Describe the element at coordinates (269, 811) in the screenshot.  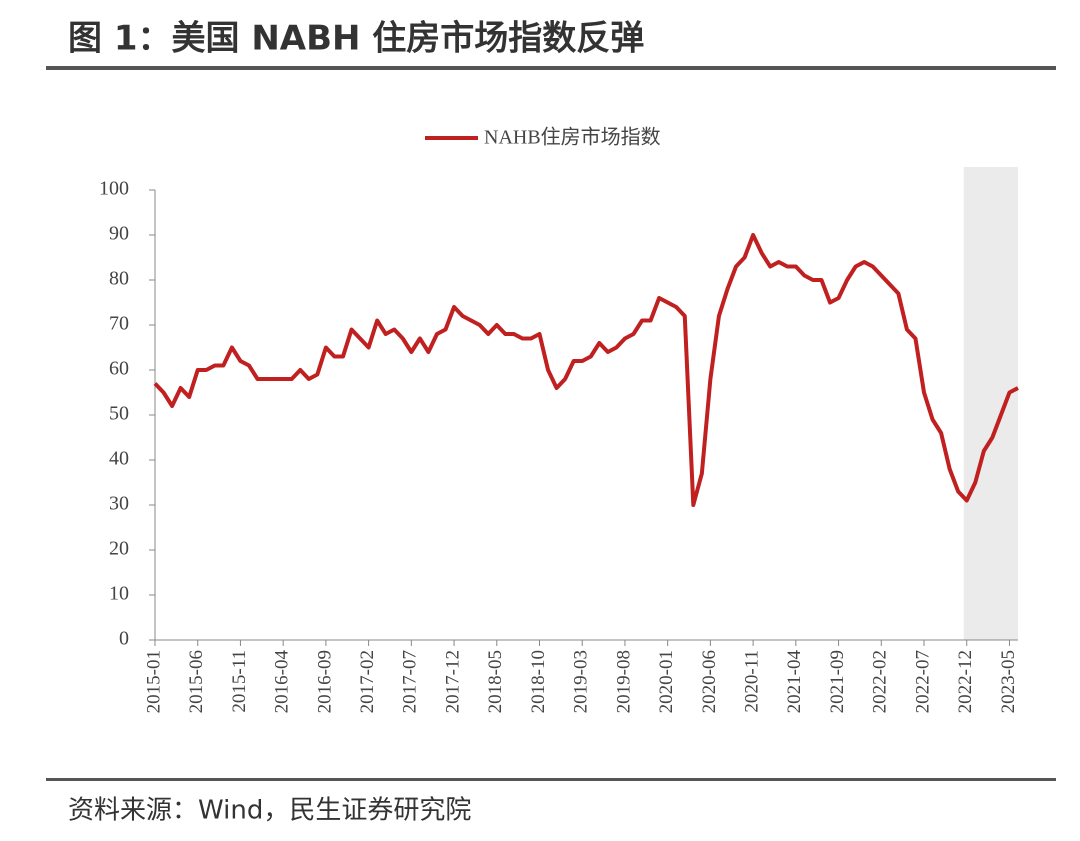
I see `source-note: 资料来源：Wind，民生证券研究院` at that location.